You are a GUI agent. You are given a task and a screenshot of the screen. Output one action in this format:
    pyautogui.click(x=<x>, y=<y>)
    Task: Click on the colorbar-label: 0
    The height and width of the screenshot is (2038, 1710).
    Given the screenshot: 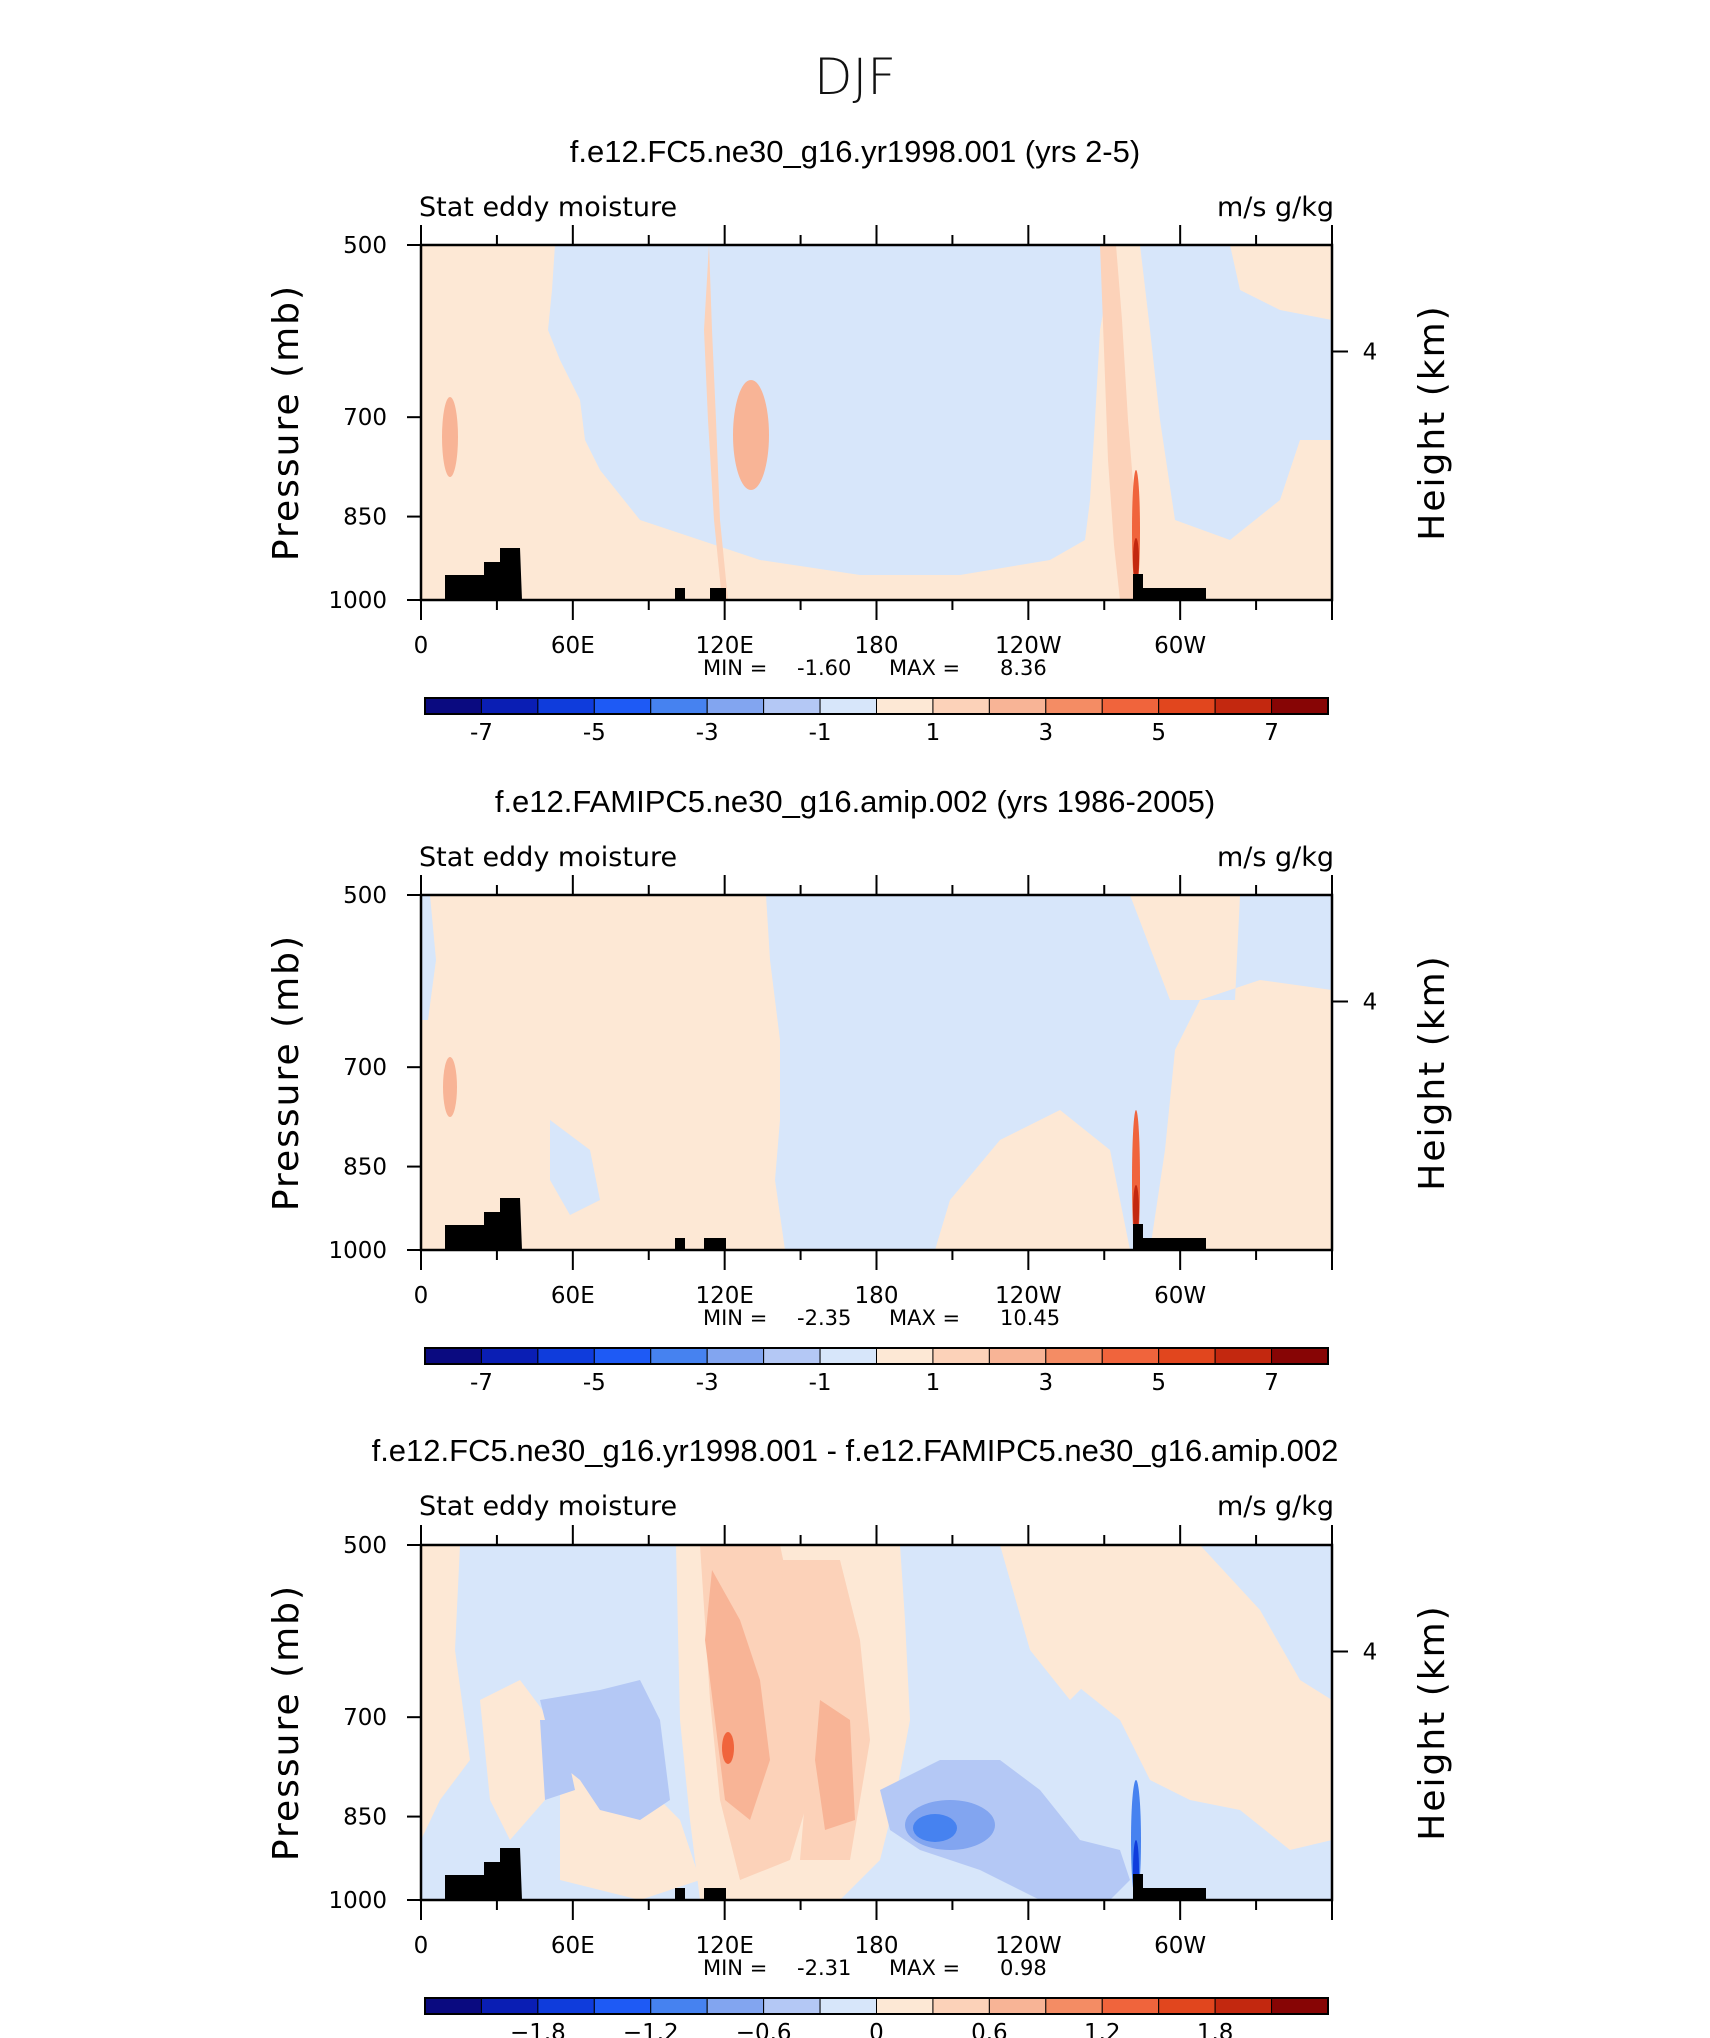 What is the action you would take?
    pyautogui.click(x=876, y=2029)
    